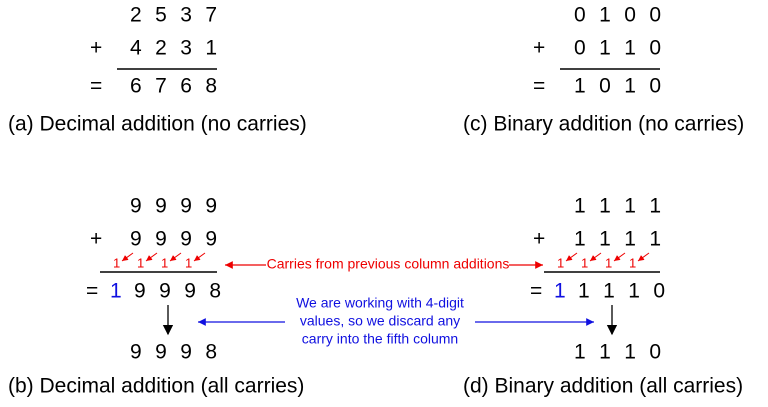  What do you see at coordinates (175, 48) in the screenshot?
I see `operand: 4 2 3 1` at bounding box center [175, 48].